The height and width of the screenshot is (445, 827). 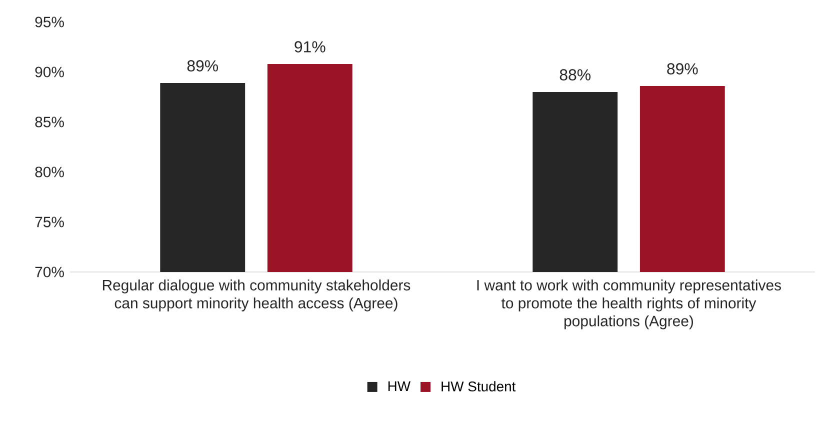 What do you see at coordinates (310, 46) in the screenshot?
I see `data-label: 91%` at bounding box center [310, 46].